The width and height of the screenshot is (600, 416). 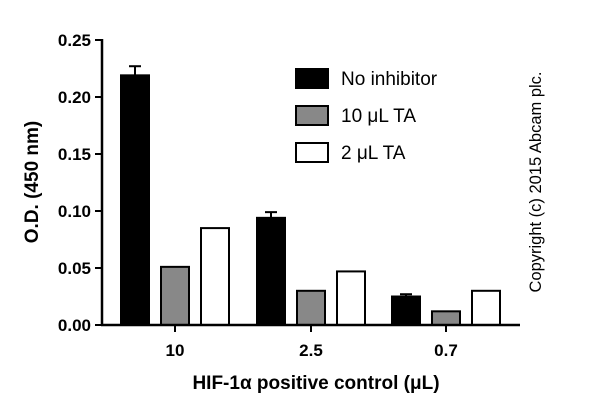 I want to click on y-tick-label-4: 0.20, so click(x=74, y=97).